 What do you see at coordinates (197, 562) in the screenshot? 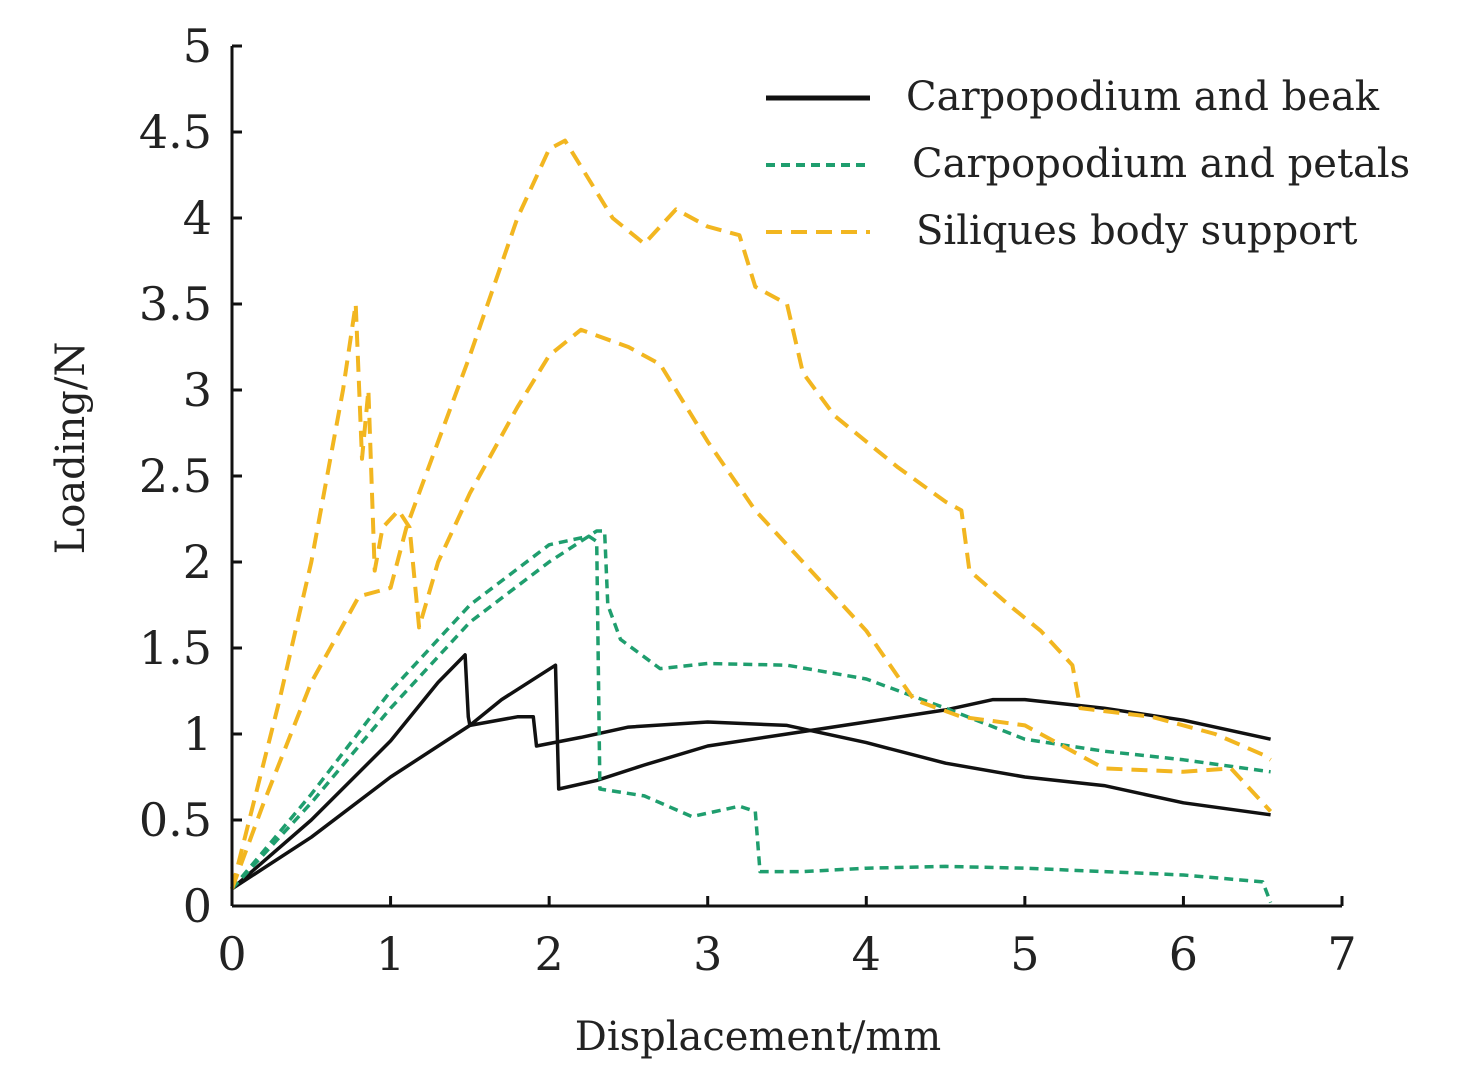
I see `y-tick-label: 2` at bounding box center [197, 562].